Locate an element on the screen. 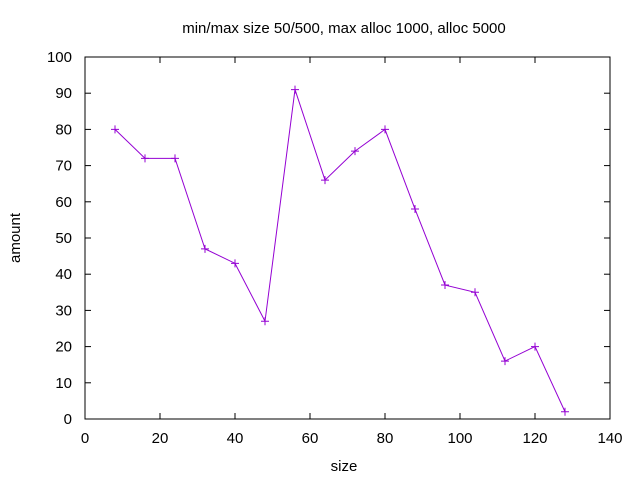 This screenshot has height=480, width=640. y-tick-label: 20 is located at coordinates (63, 347).